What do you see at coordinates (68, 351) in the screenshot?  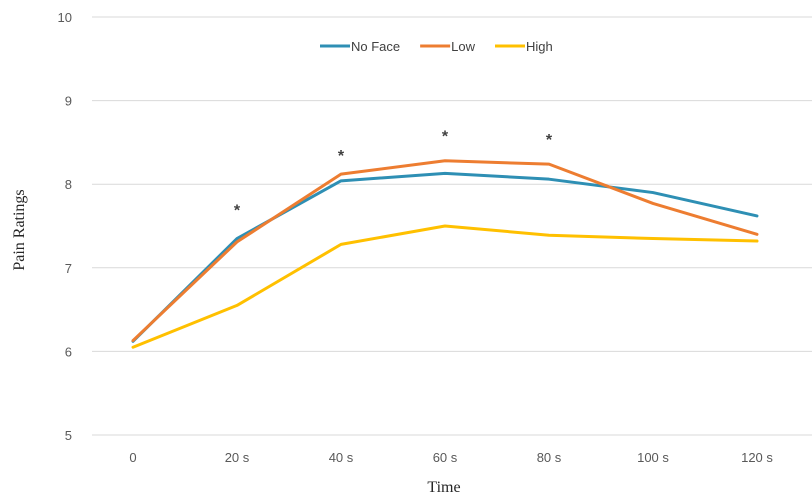 I see `y-tick-label: 6` at bounding box center [68, 351].